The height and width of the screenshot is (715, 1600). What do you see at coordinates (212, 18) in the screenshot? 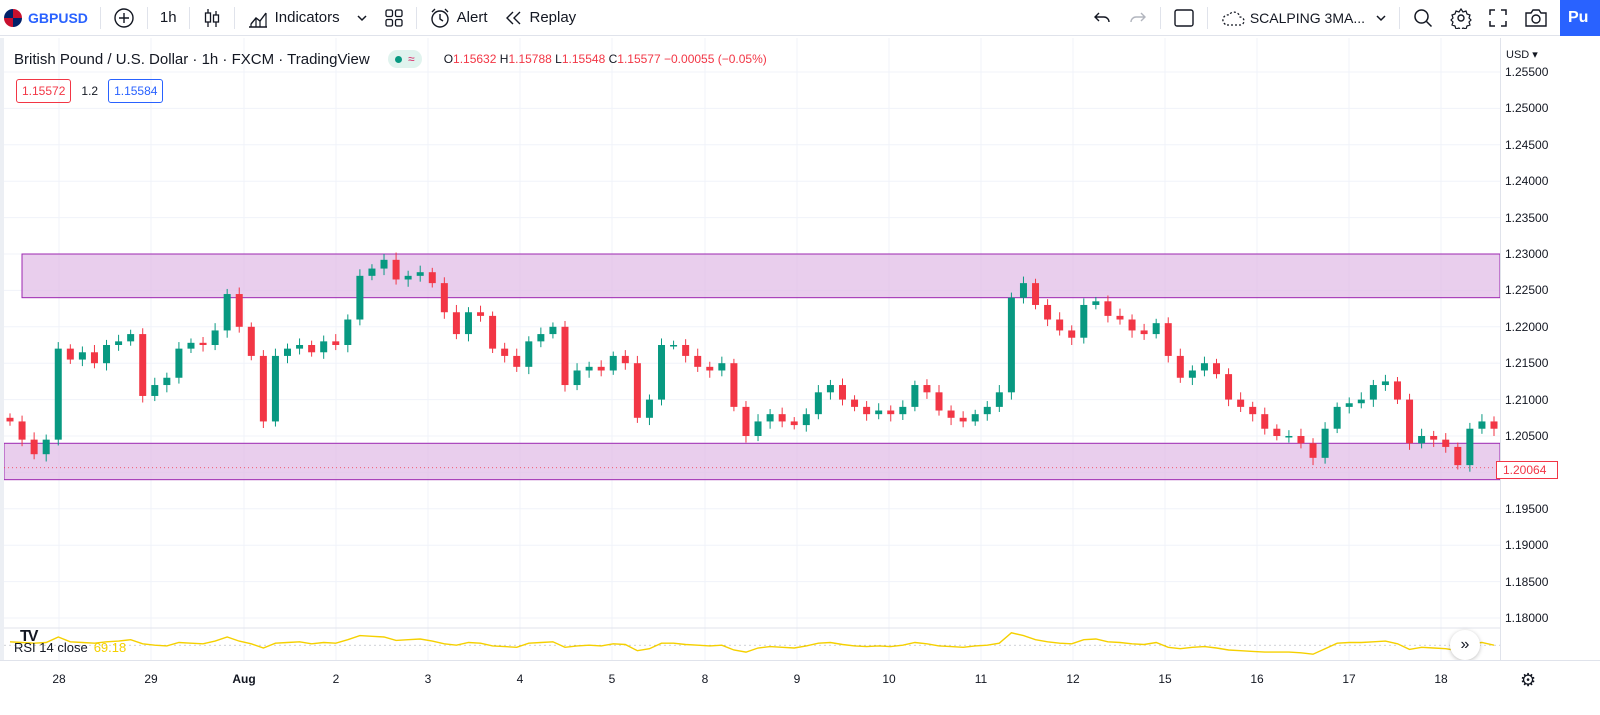
I see `chart-type-button` at bounding box center [212, 18].